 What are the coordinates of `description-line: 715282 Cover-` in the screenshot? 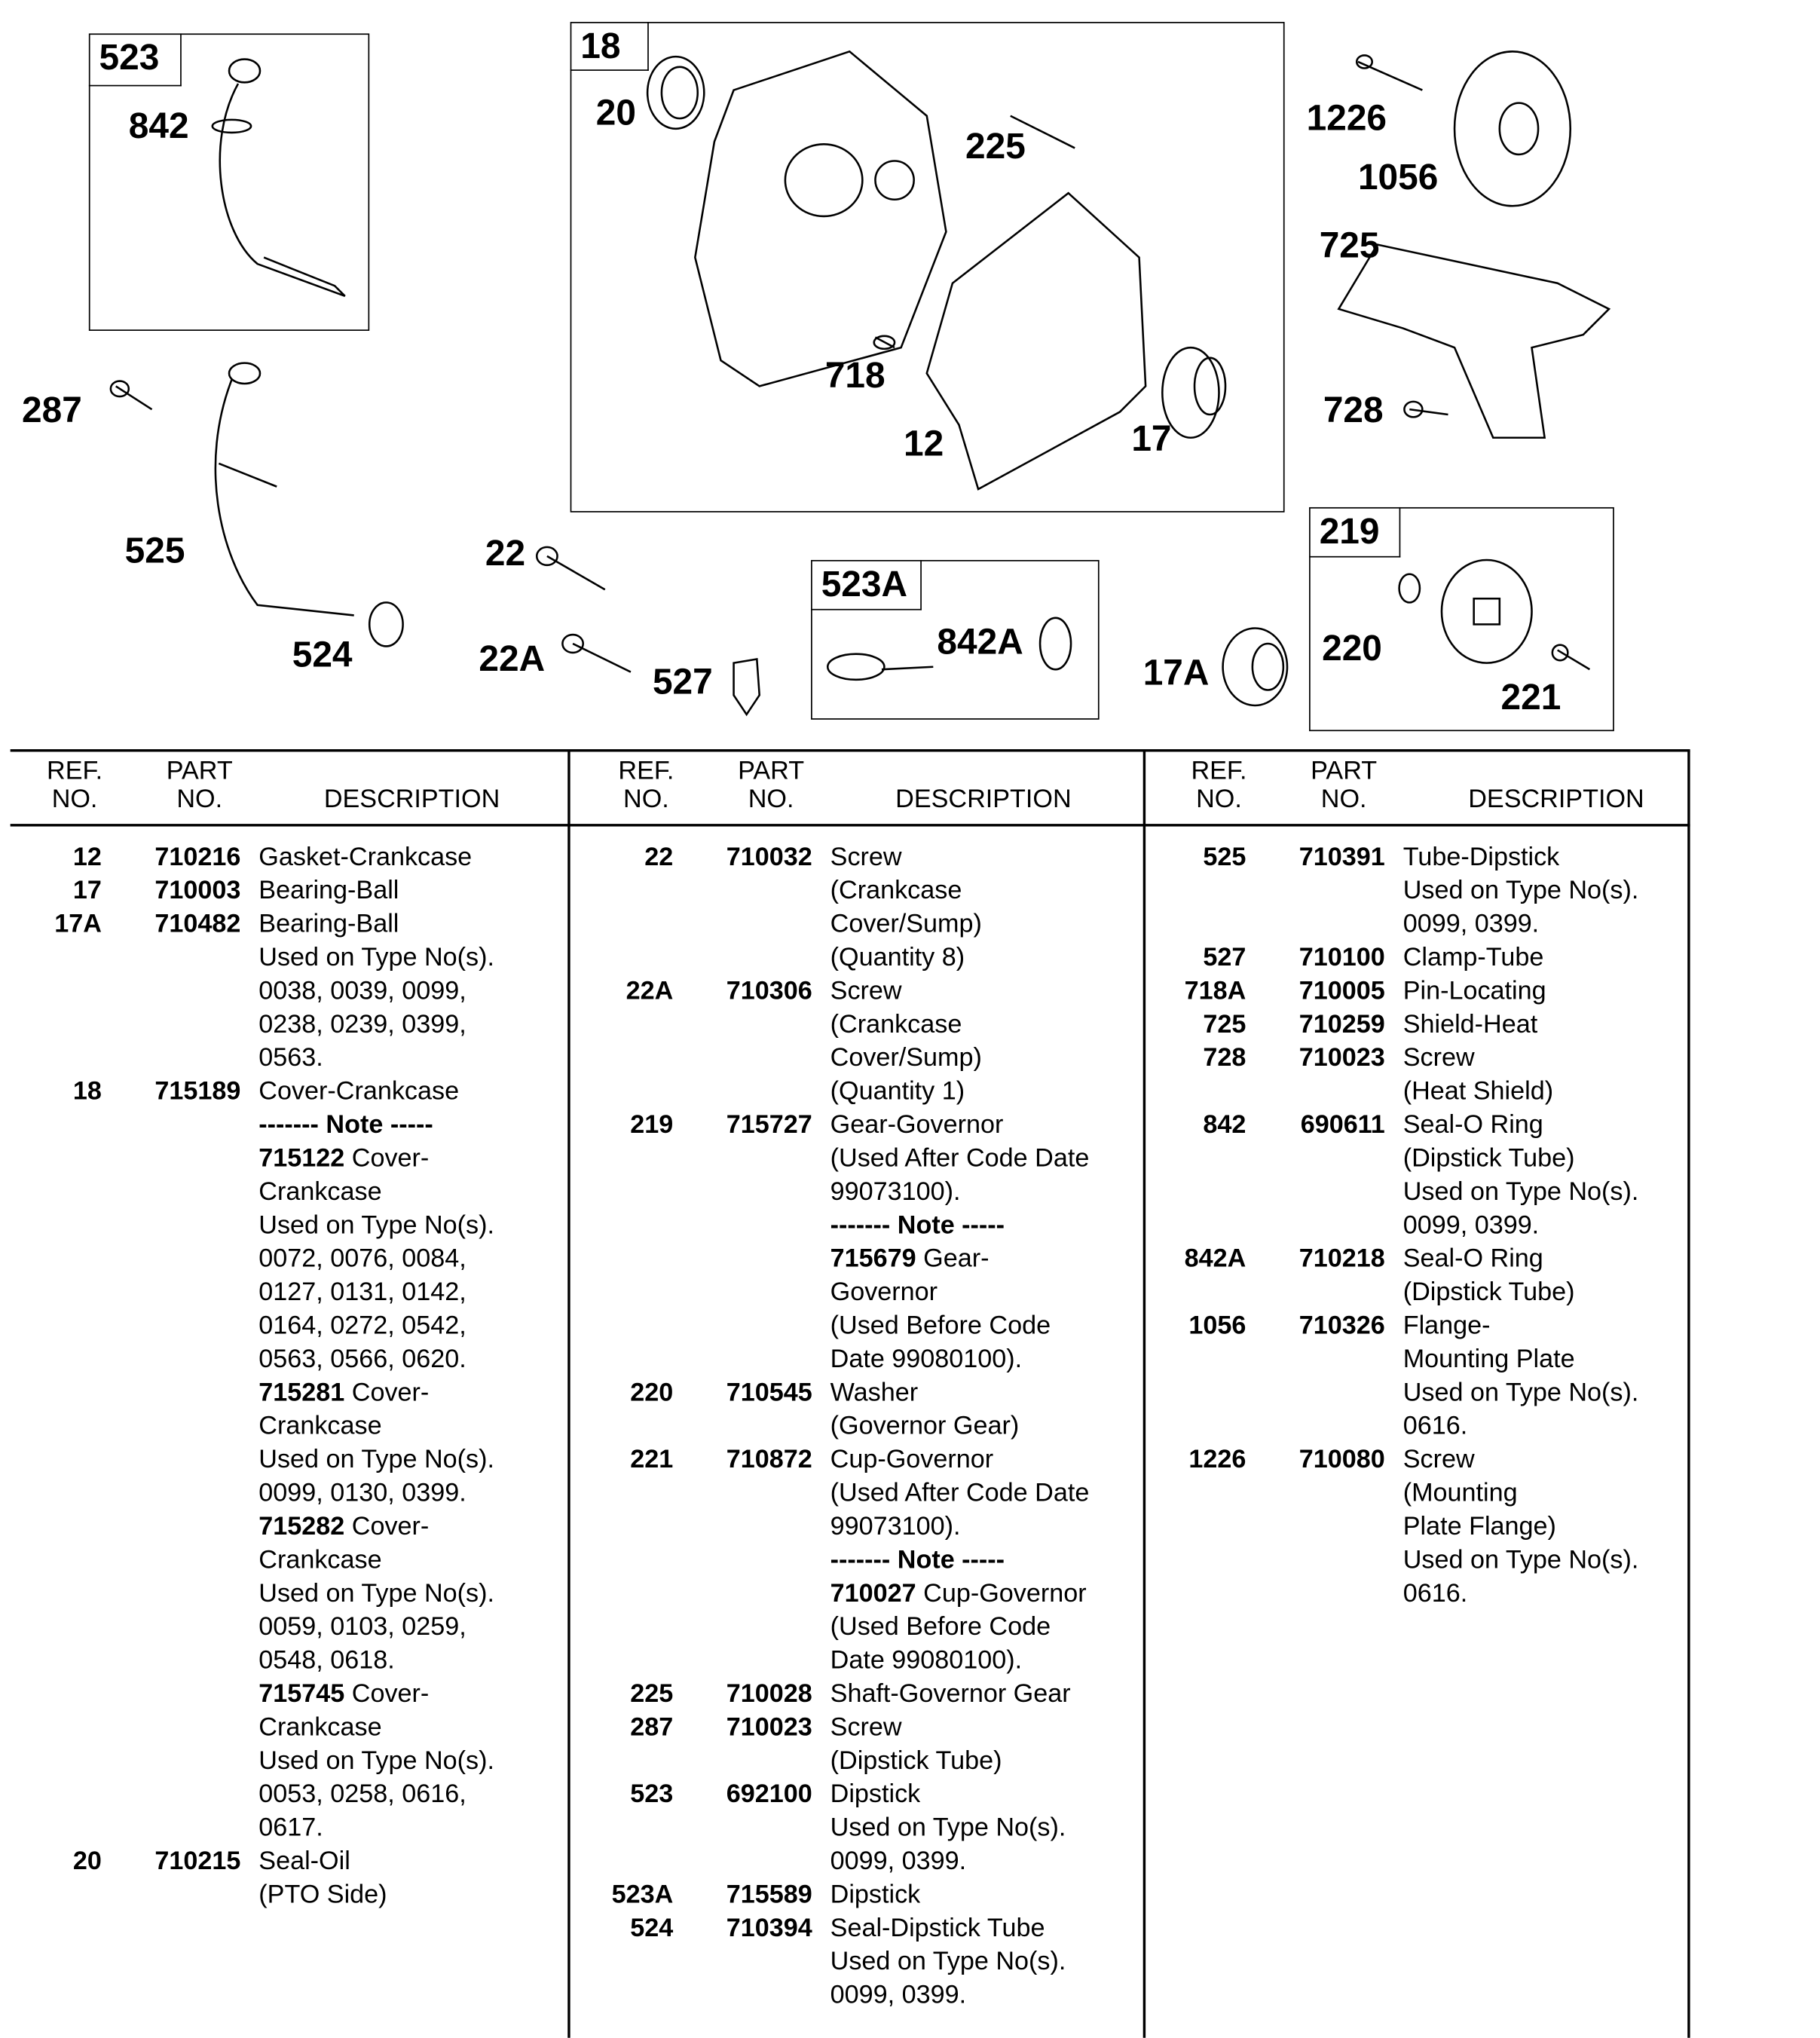 It's located at (376, 1526).